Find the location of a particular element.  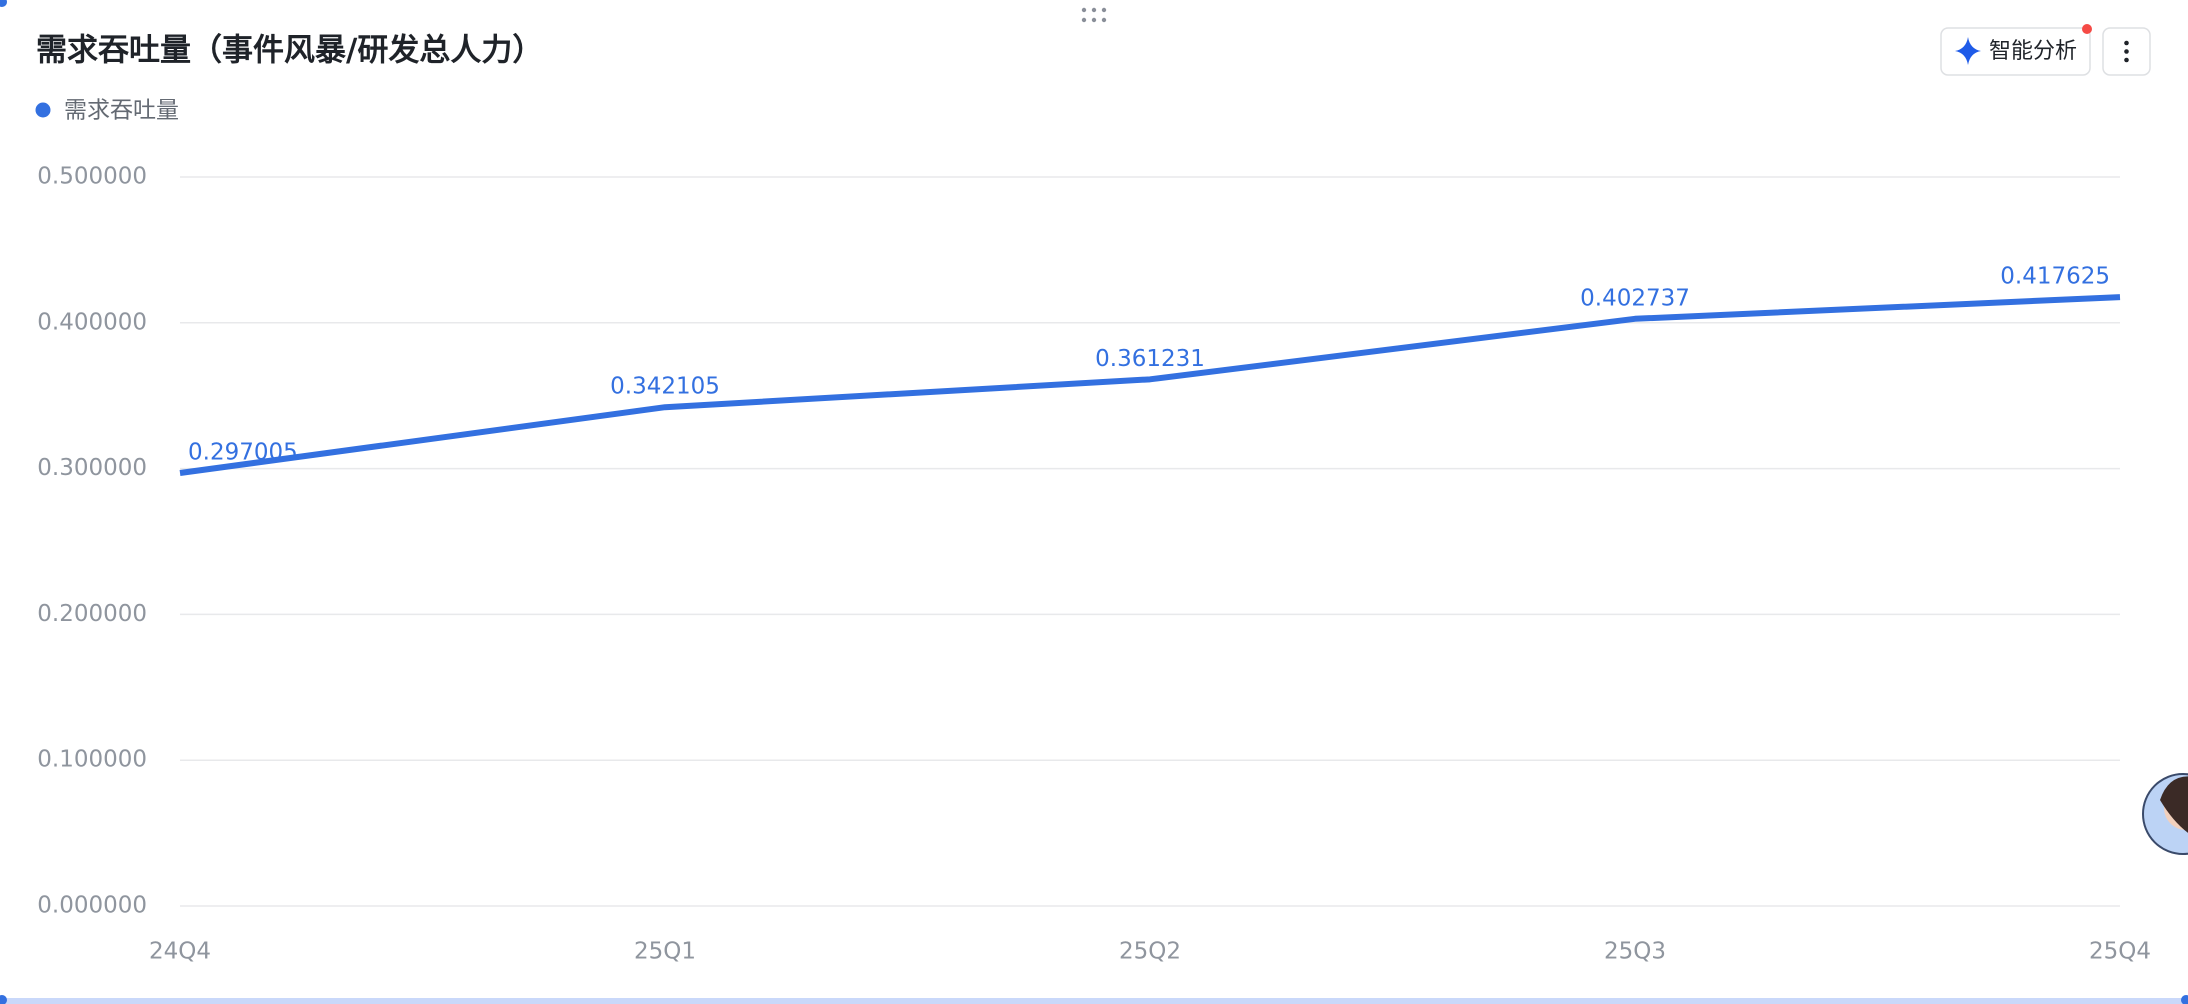

ai-icon is located at coordinates (1968, 51).